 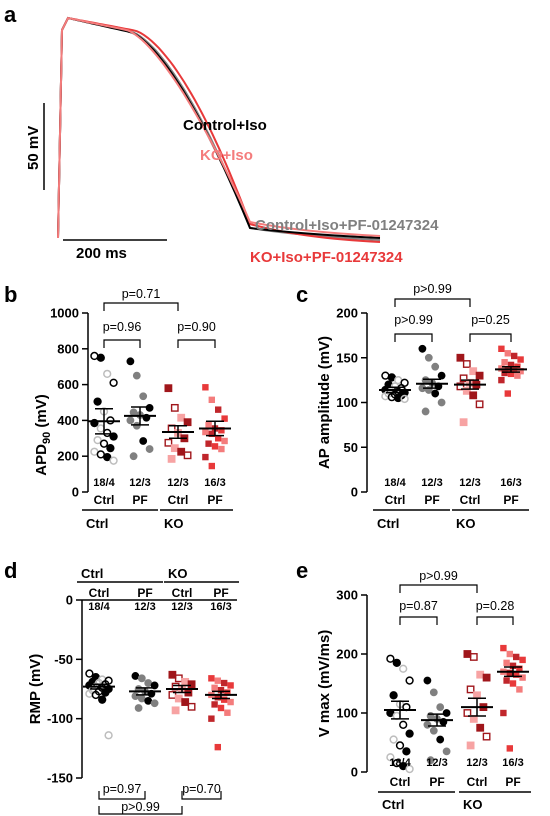 I want to click on p-value-label: p=0.70, so click(x=201, y=789).